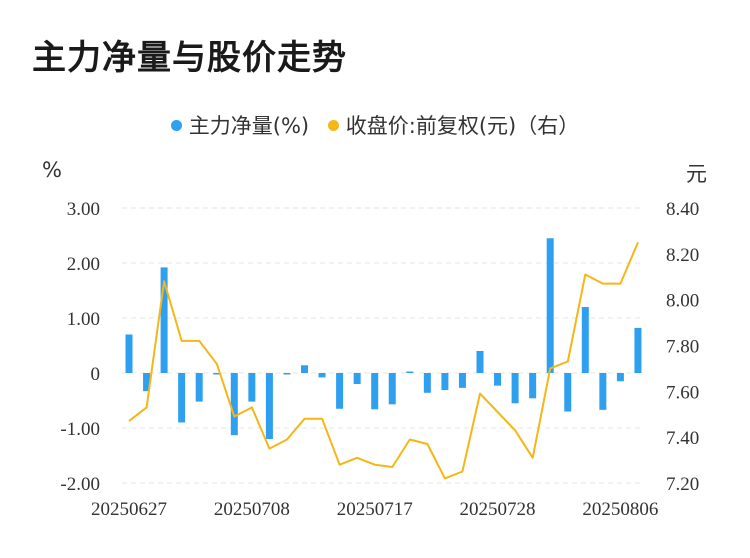 Image resolution: width=750 pixels, height=558 pixels. What do you see at coordinates (462, 126) in the screenshot?
I see `legend-line-label: 收盘价:前复权(元)（右）` at bounding box center [462, 126].